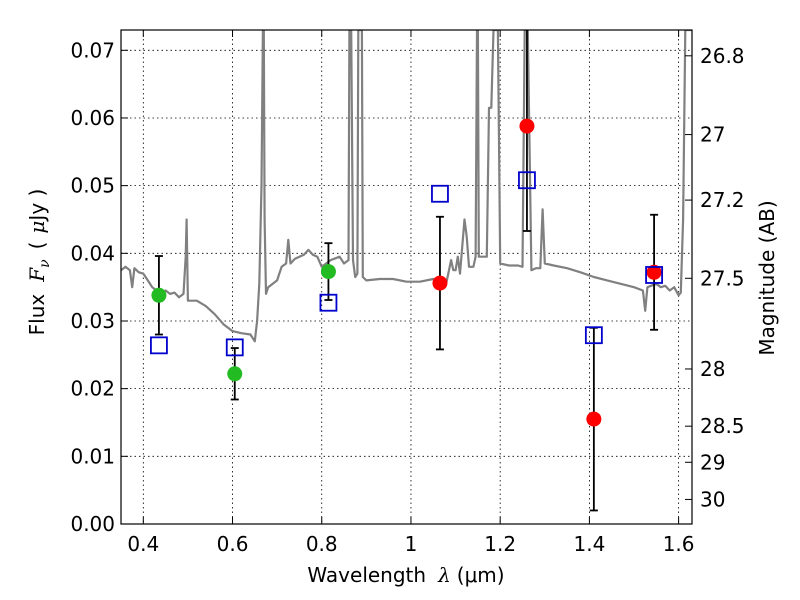  Describe the element at coordinates (92, 389) in the screenshot. I see `y-tick-label: 0.02` at that location.